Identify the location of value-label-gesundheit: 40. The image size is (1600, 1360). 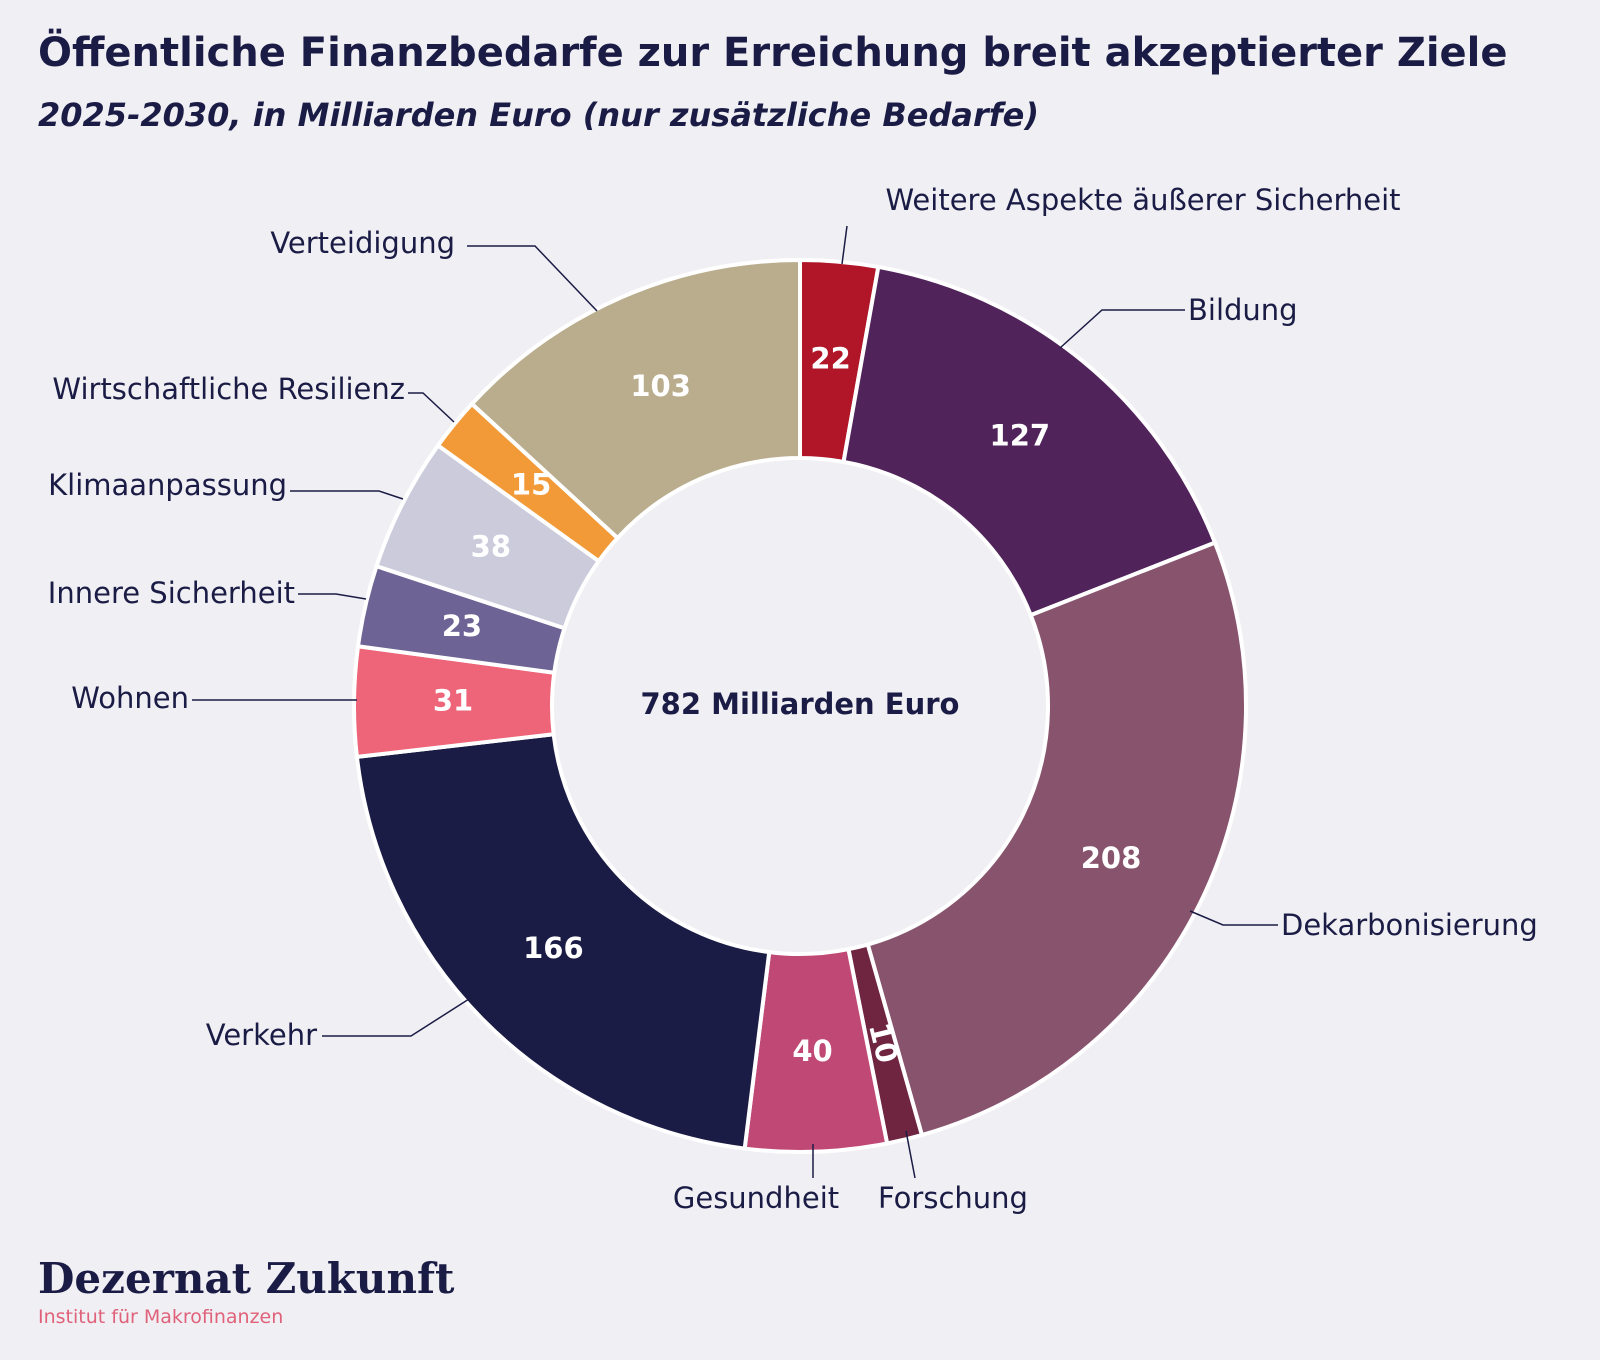
(812, 1051).